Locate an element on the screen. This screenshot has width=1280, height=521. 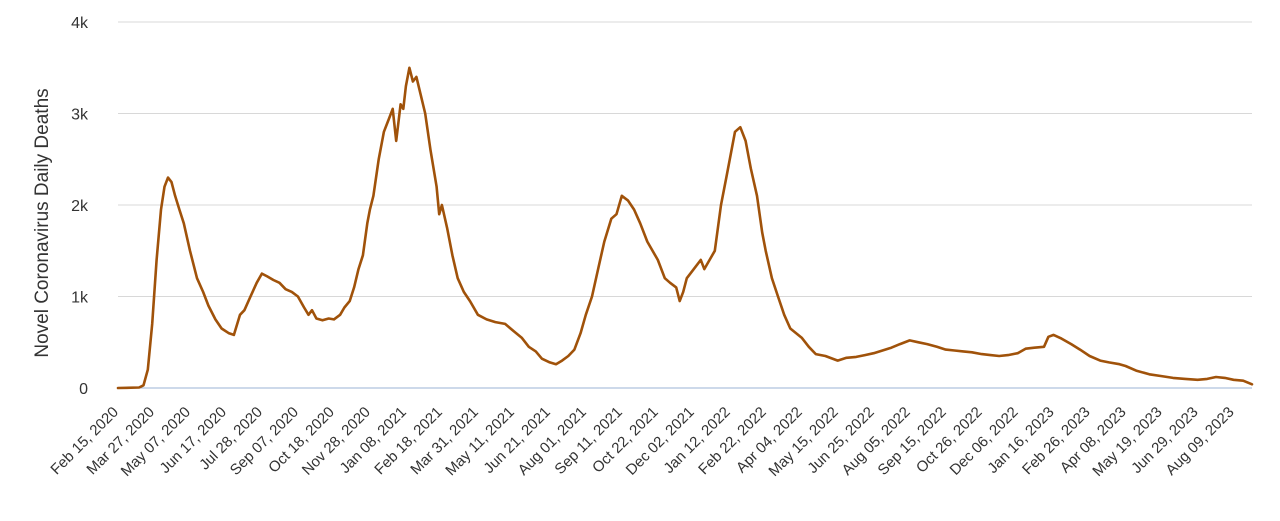
y-tick-label: 4k is located at coordinates (80, 23).